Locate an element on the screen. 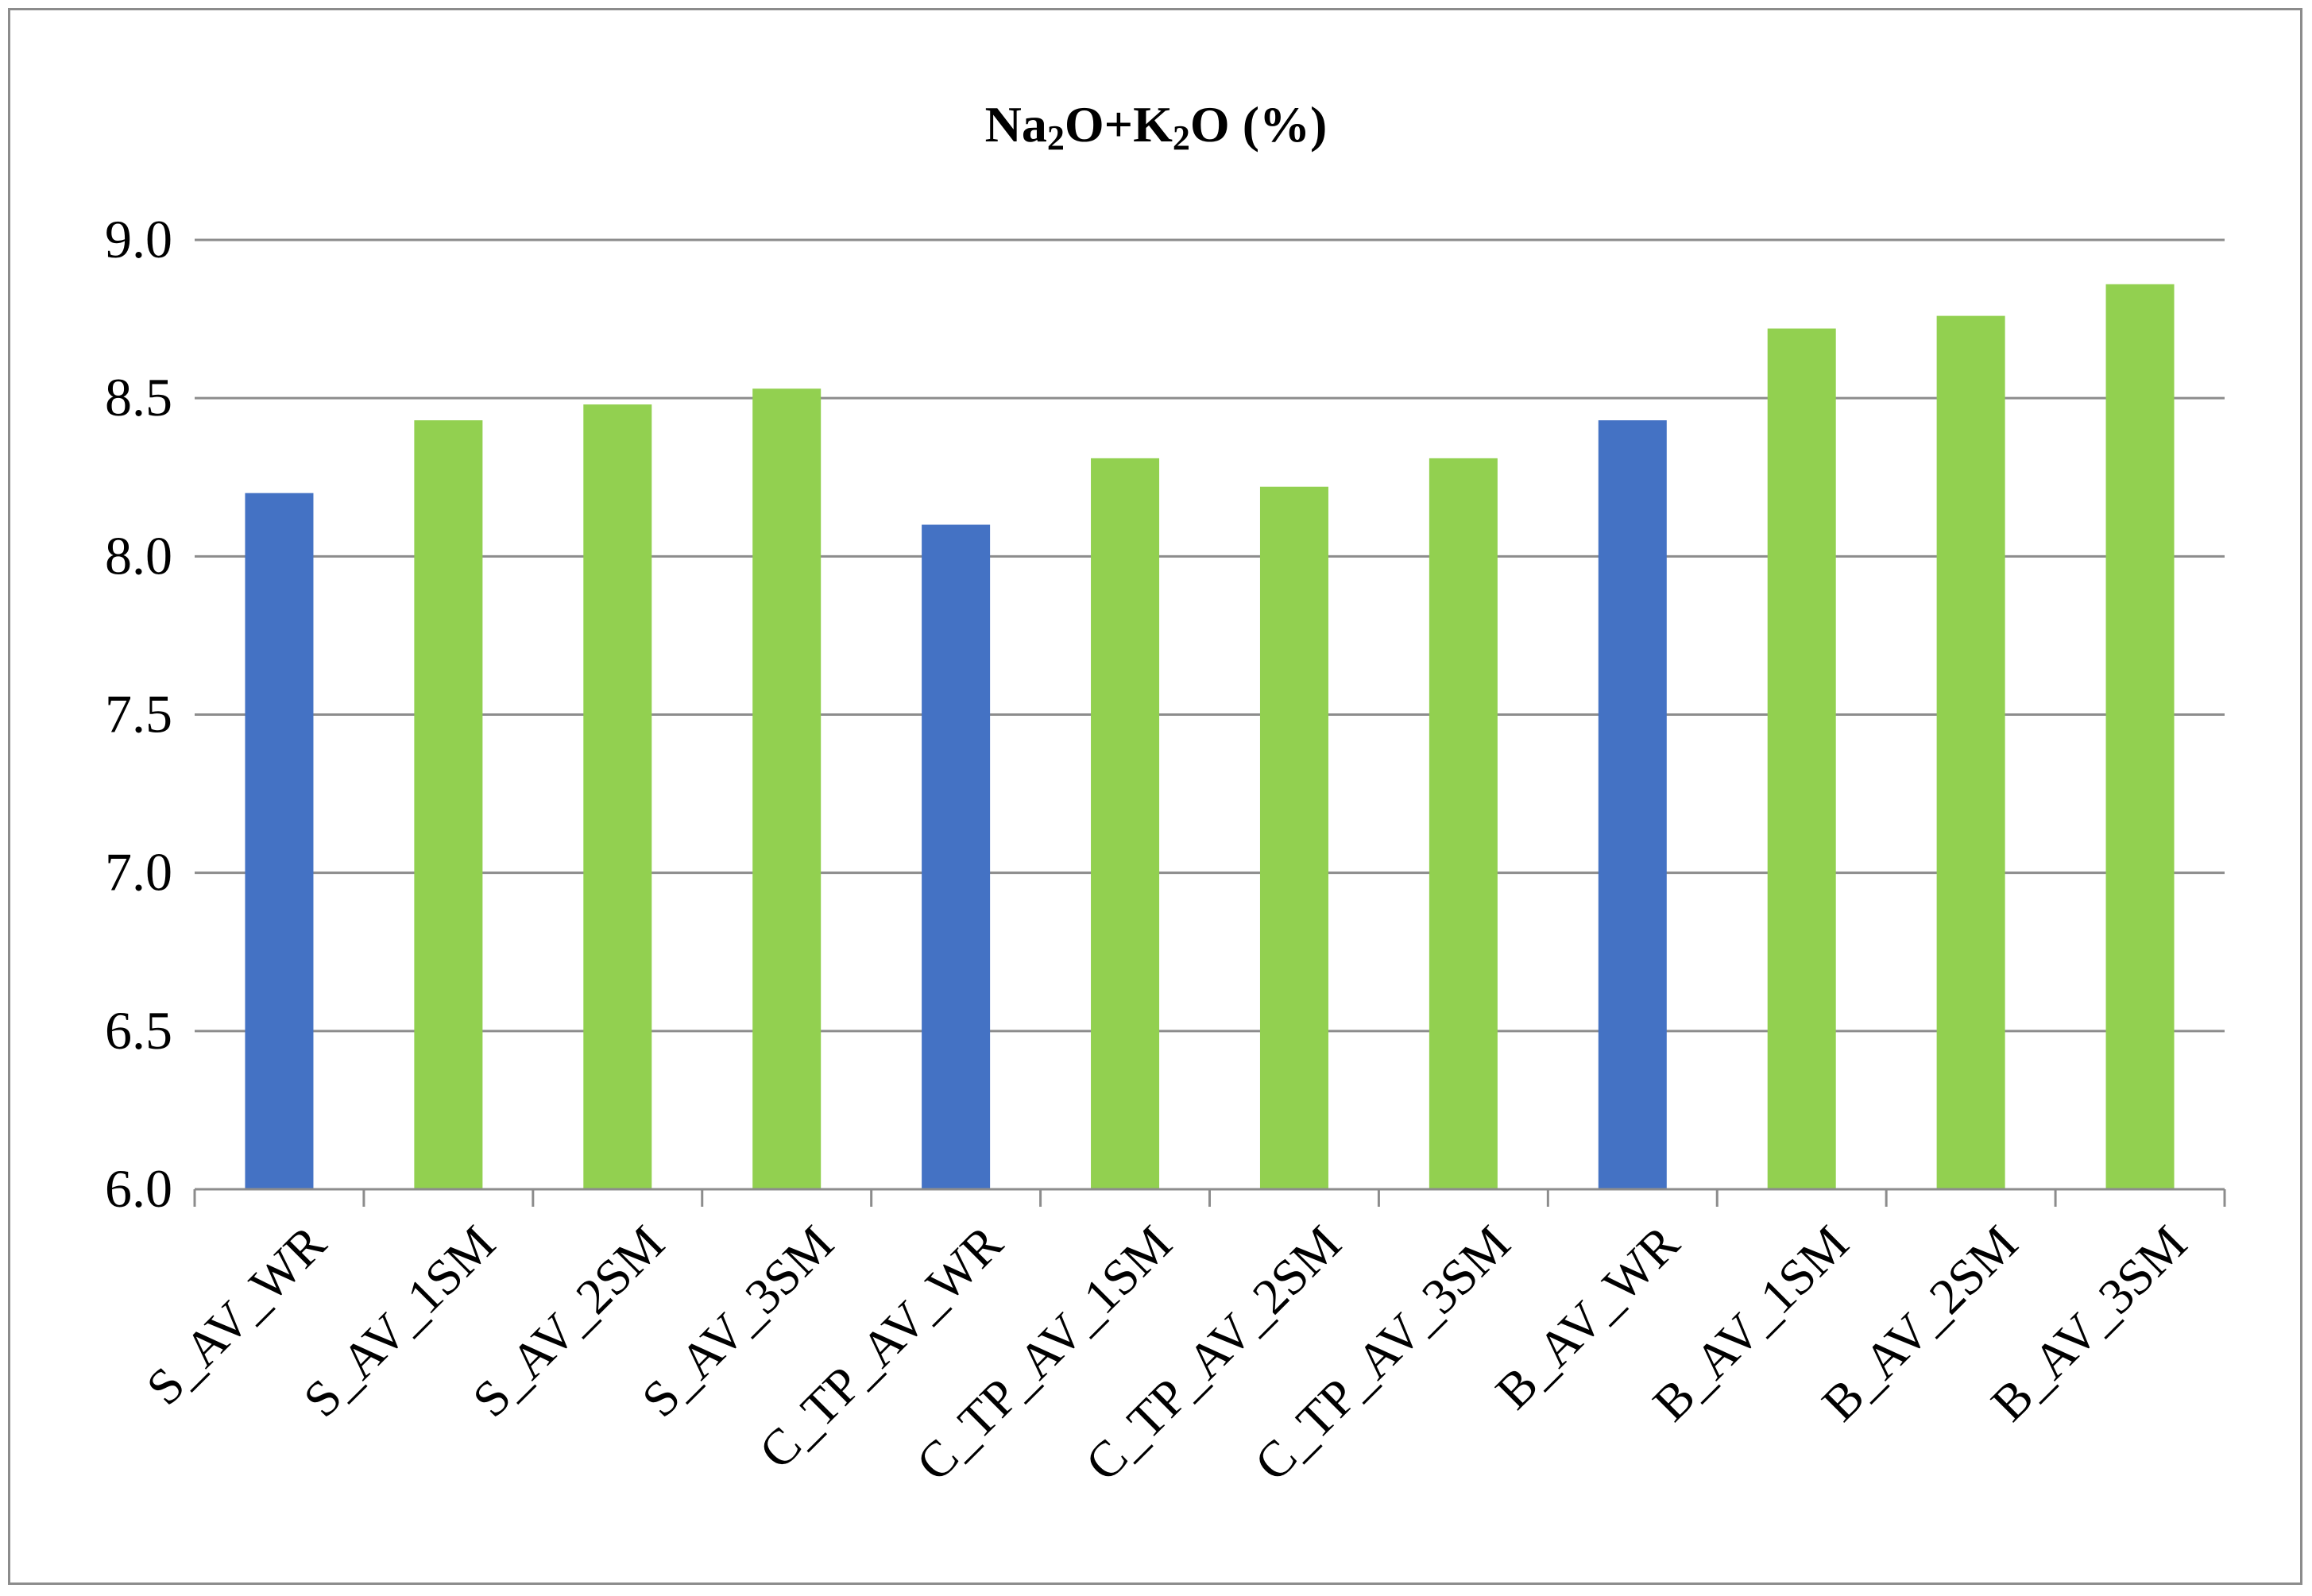 The width and height of the screenshot is (2312, 1596). bar-c-tp-av-2sm is located at coordinates (1293, 837).